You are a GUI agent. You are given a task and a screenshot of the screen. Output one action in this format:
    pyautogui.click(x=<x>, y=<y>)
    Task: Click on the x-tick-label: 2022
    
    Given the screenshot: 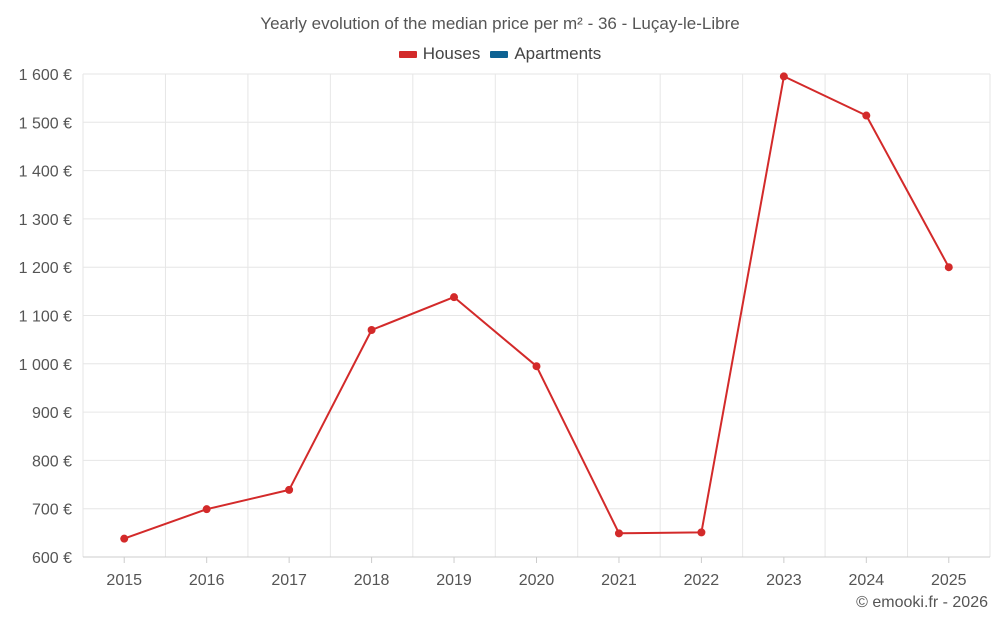 What is the action you would take?
    pyautogui.click(x=702, y=580)
    